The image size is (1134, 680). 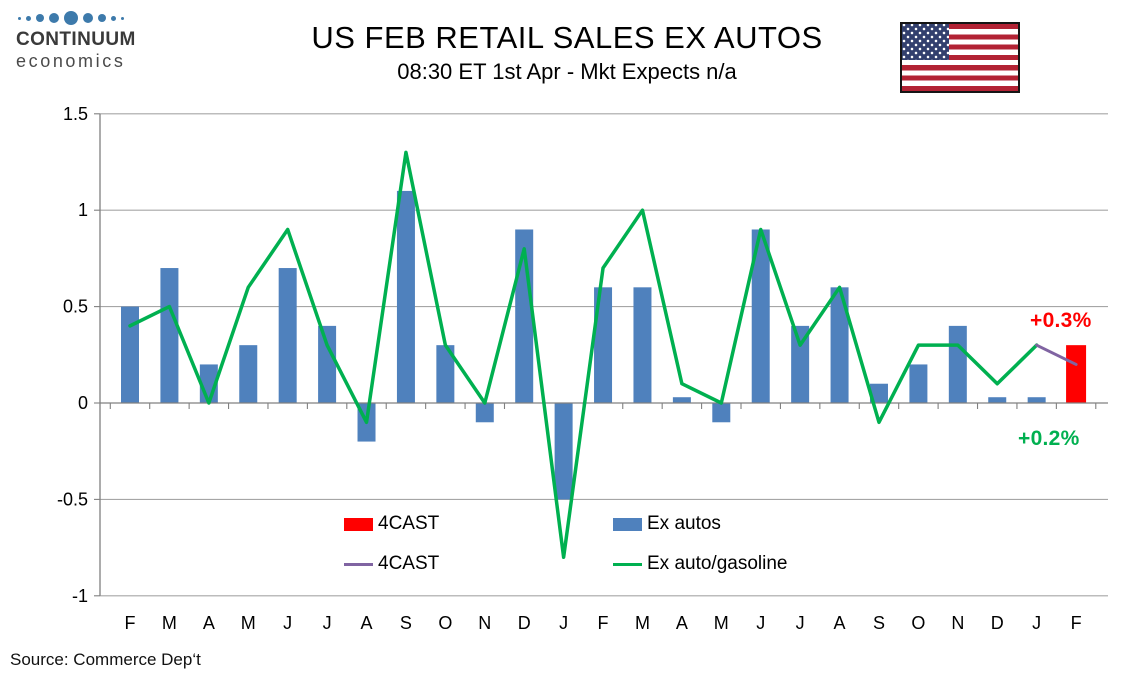 I want to click on annotation-ex-auto-gasoline-forecast: +0.2%, so click(x=1049, y=438).